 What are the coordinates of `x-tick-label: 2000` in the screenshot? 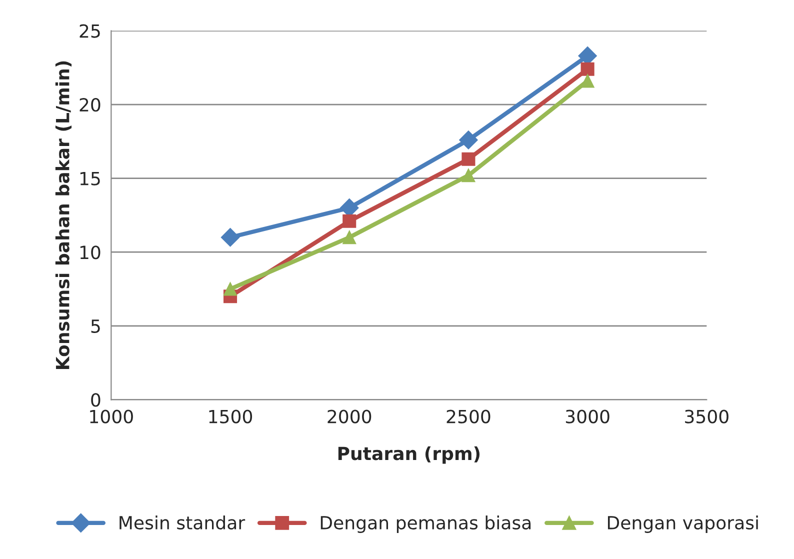 It's located at (350, 417).